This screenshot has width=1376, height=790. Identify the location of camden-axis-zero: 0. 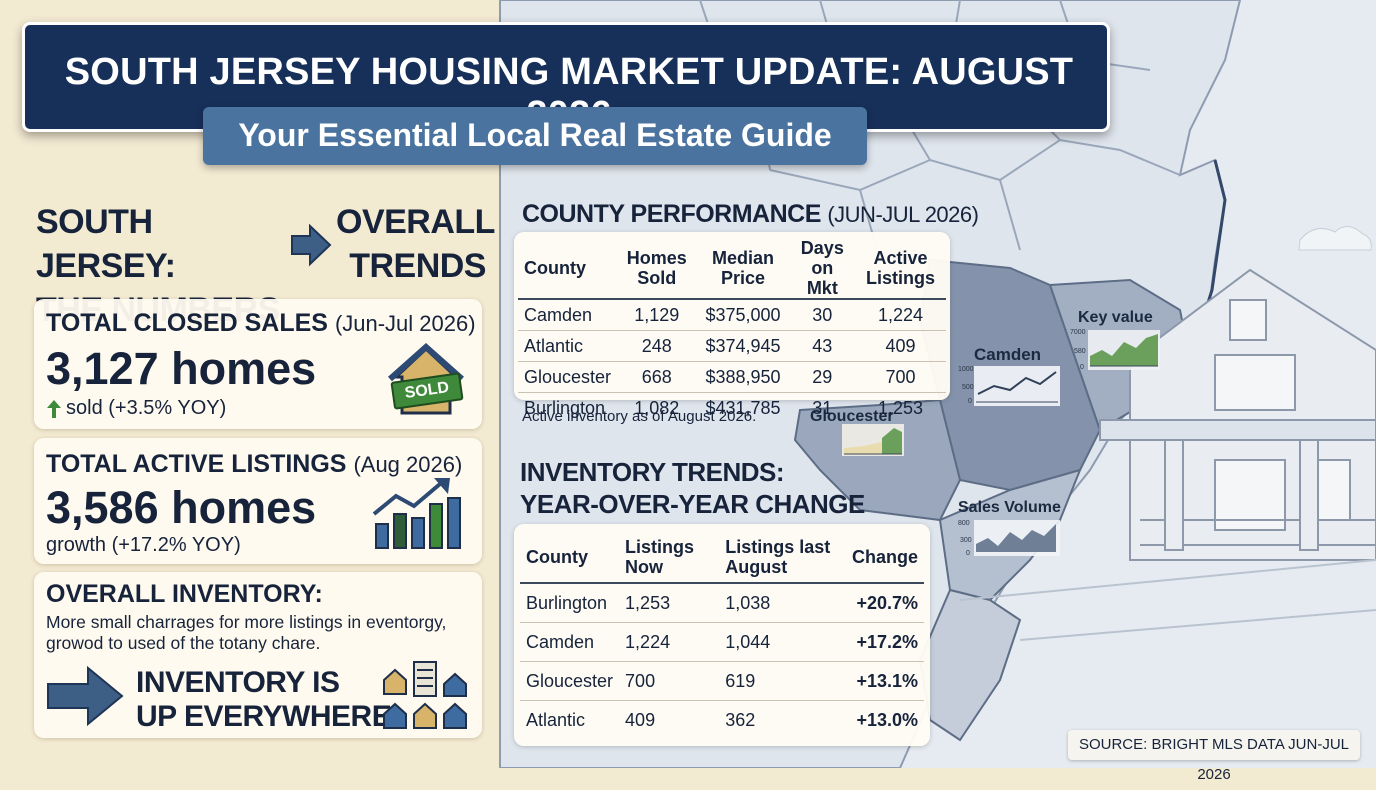
(970, 401).